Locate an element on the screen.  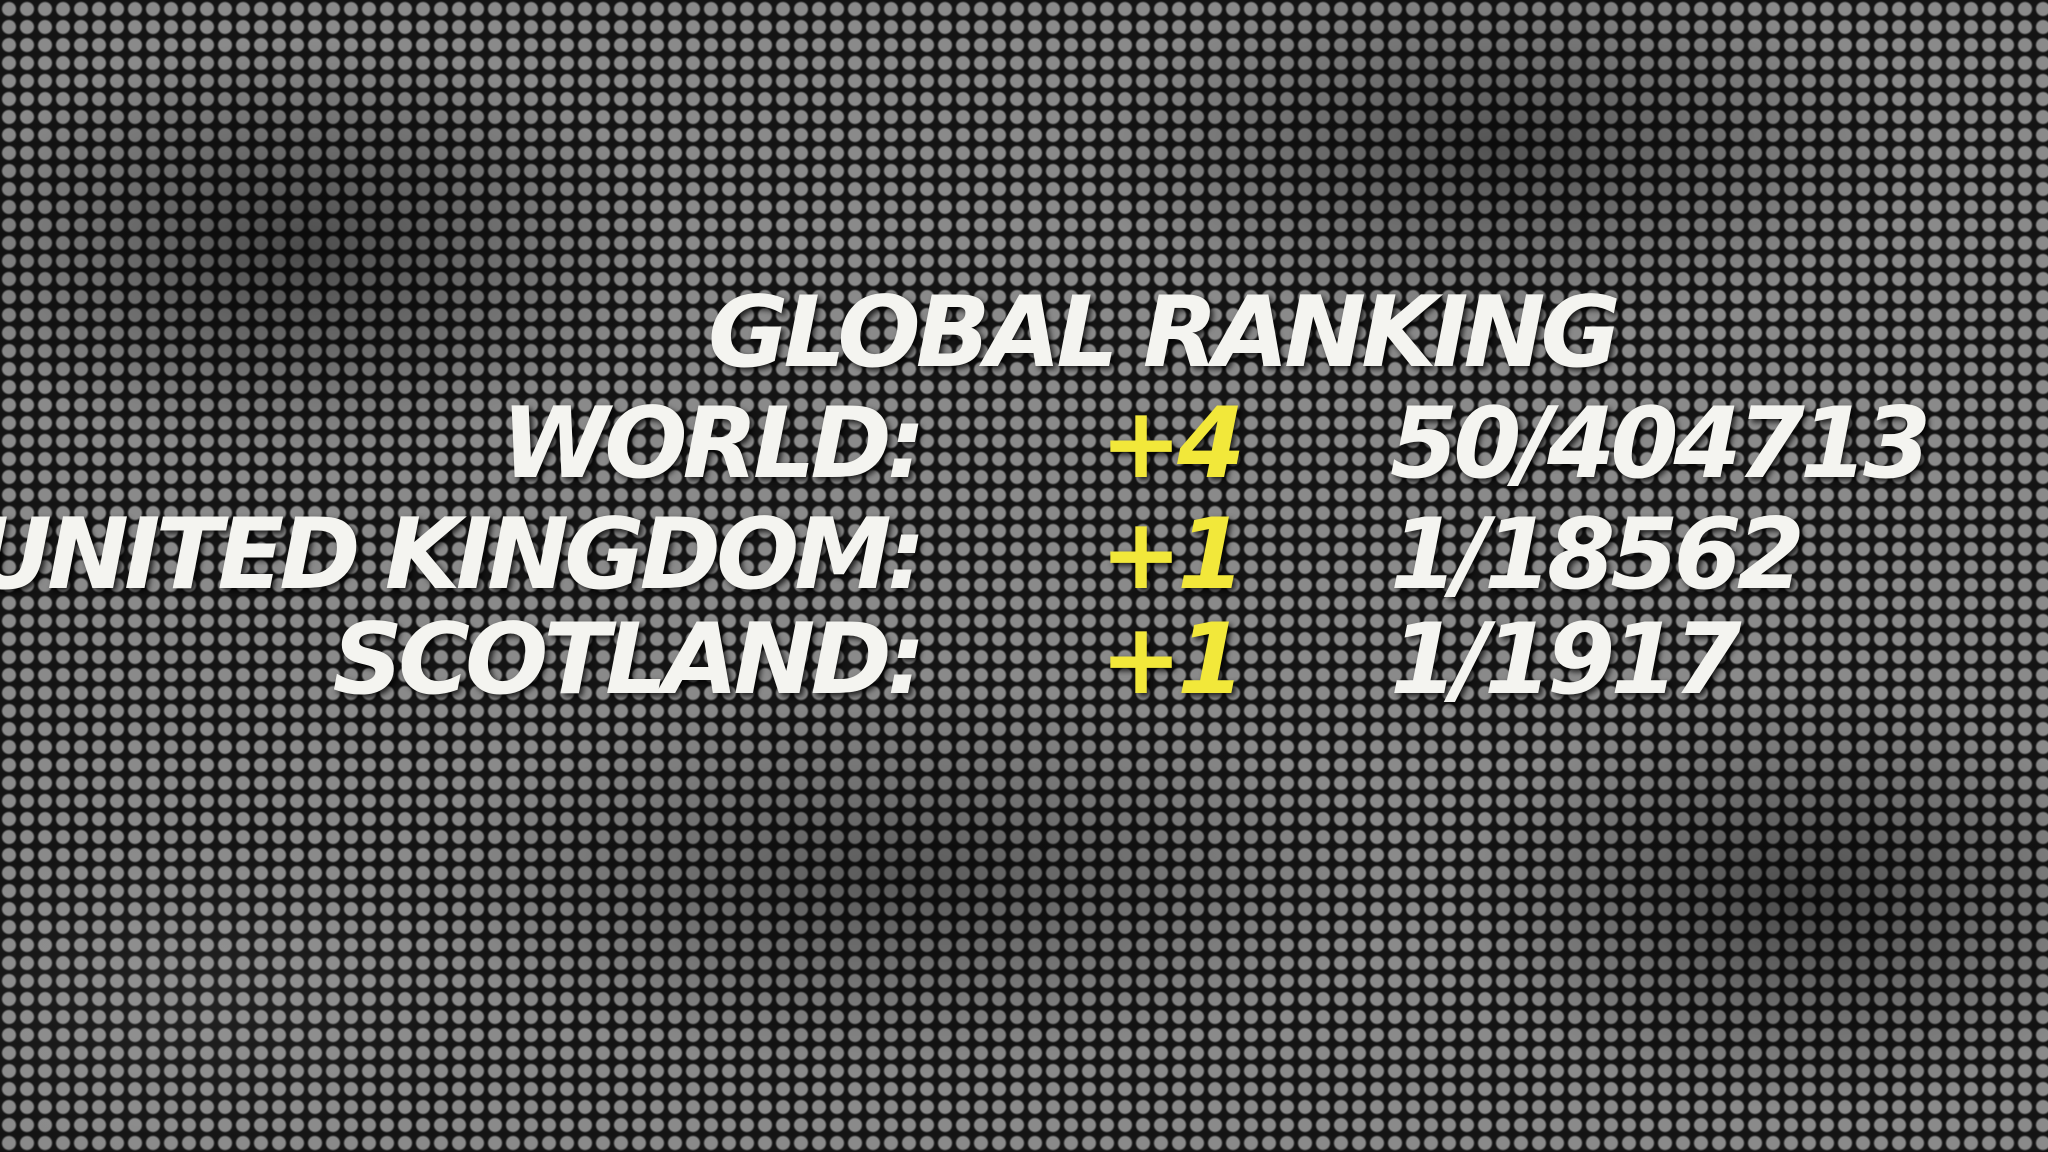
row-rank: 1/1917 is located at coordinates (1566, 660).